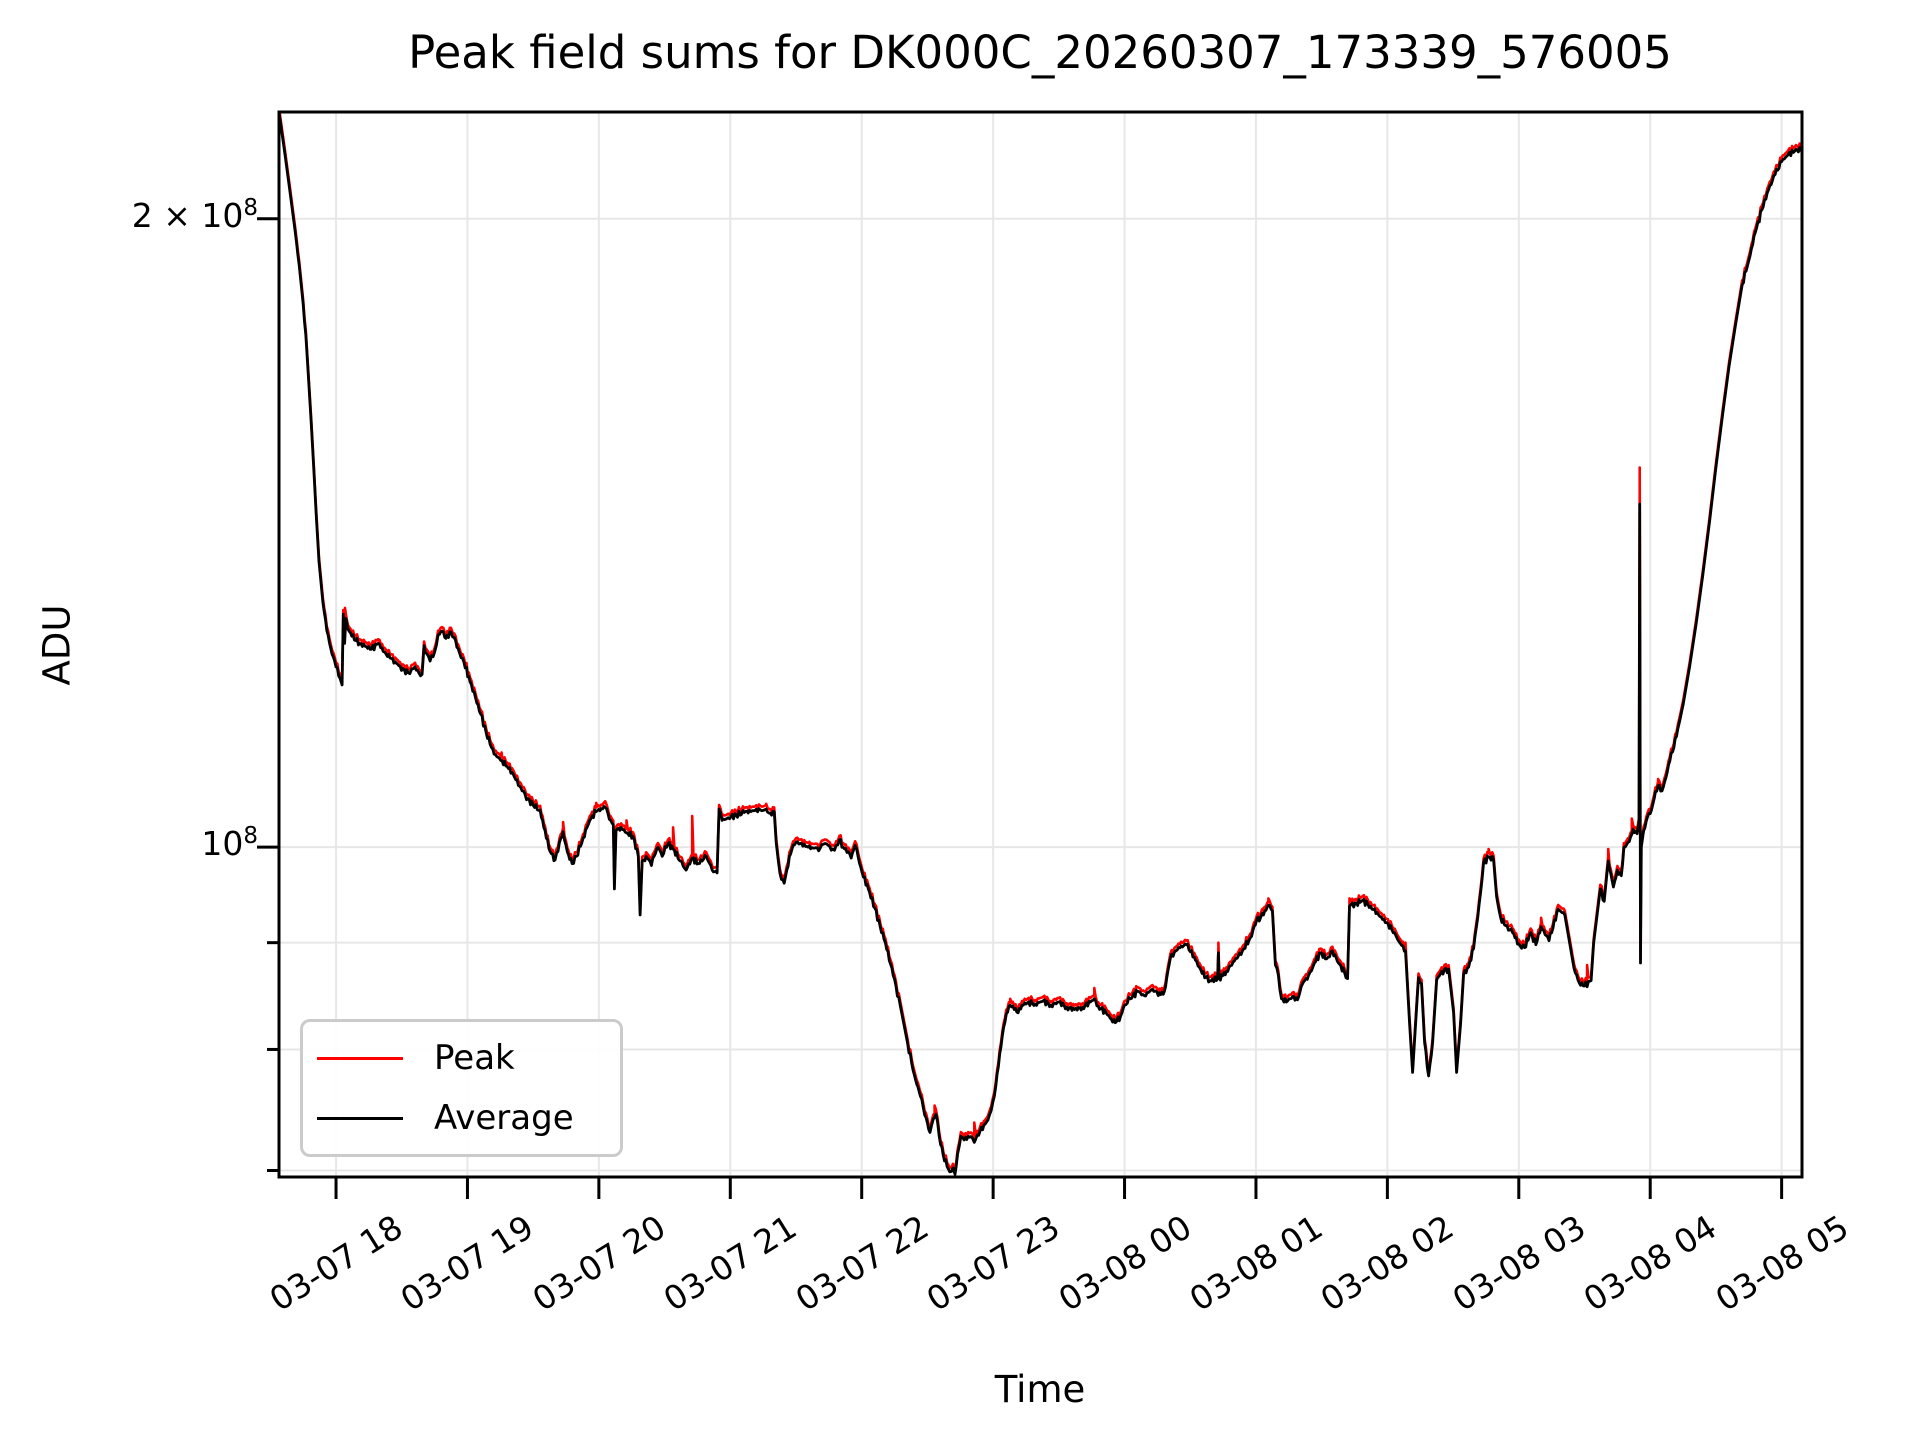 The height and width of the screenshot is (1440, 1920). What do you see at coordinates (360, 1058) in the screenshot?
I see `peak-line-swatch` at bounding box center [360, 1058].